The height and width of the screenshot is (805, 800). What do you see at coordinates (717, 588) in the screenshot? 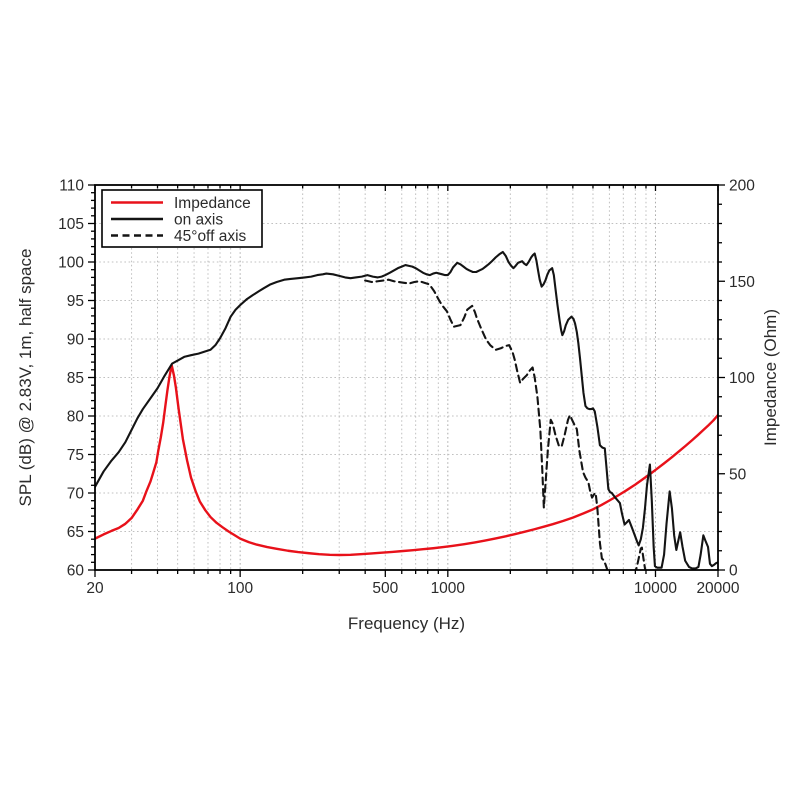
I see `x-tick-label: 20000` at bounding box center [717, 588].